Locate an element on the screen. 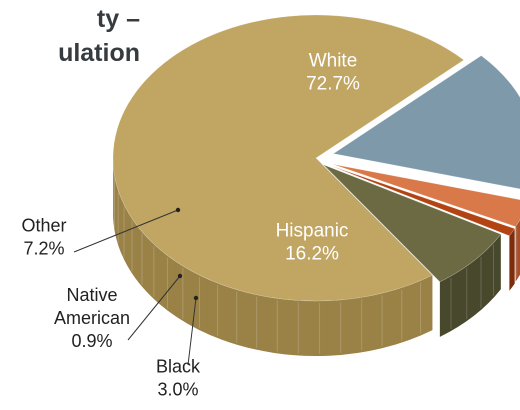 The width and height of the screenshot is (520, 410). chart-title-line-1: ty – is located at coordinates (118, 19).